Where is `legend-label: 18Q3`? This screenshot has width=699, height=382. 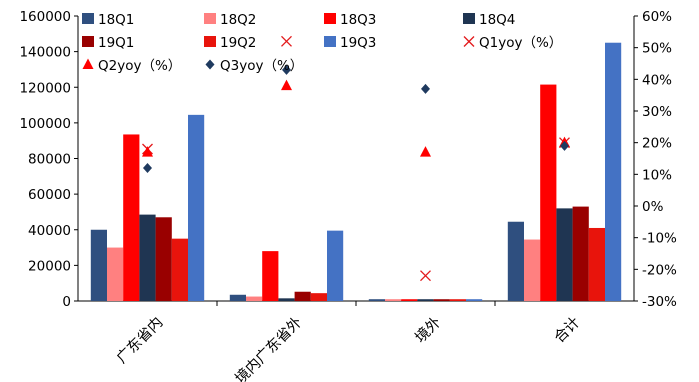 legend-label: 18Q3 is located at coordinates (358, 20).